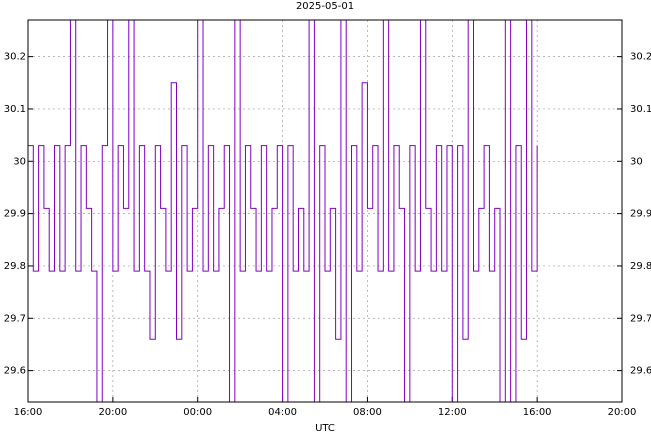  What do you see at coordinates (15, 57) in the screenshot?
I see `y-tick-label: 30.2` at bounding box center [15, 57].